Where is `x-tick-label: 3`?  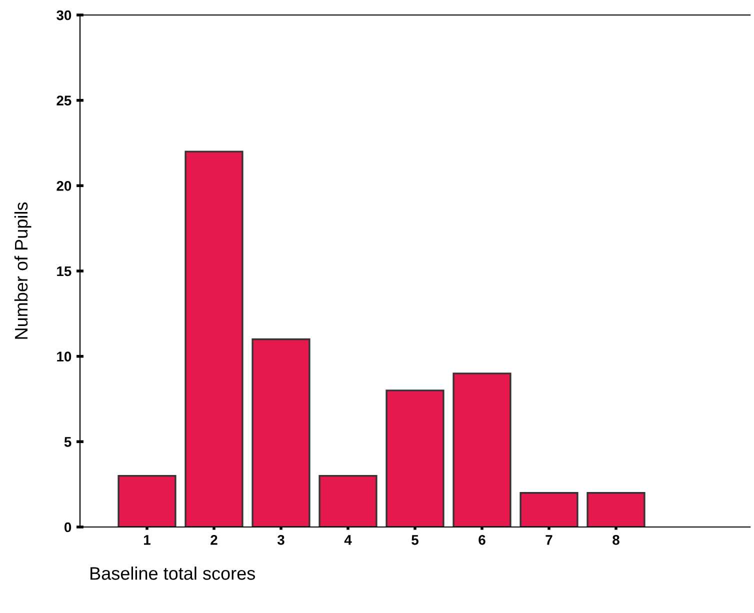 x-tick-label: 3 is located at coordinates (280, 540).